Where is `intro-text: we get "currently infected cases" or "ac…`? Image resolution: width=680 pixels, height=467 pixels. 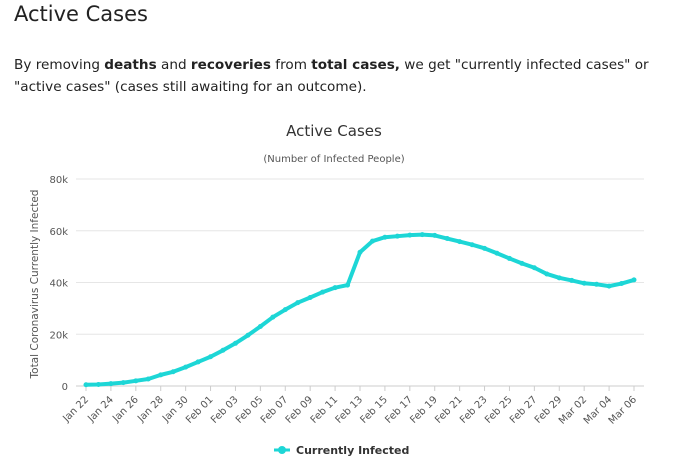 intro-text: we get "currently infected cases" or "ac… is located at coordinates (331, 76).